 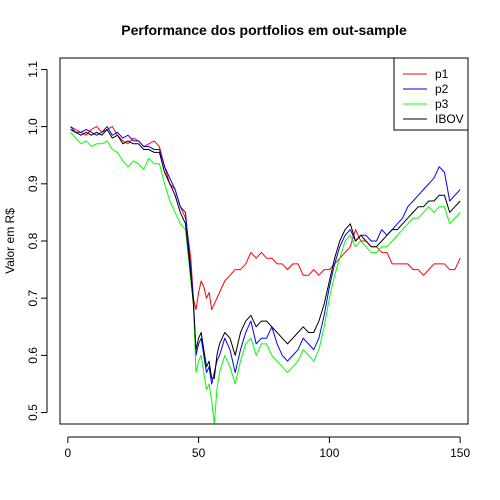 I want to click on chart-title: Performance dos portfolios em out-sample, so click(x=264, y=30).